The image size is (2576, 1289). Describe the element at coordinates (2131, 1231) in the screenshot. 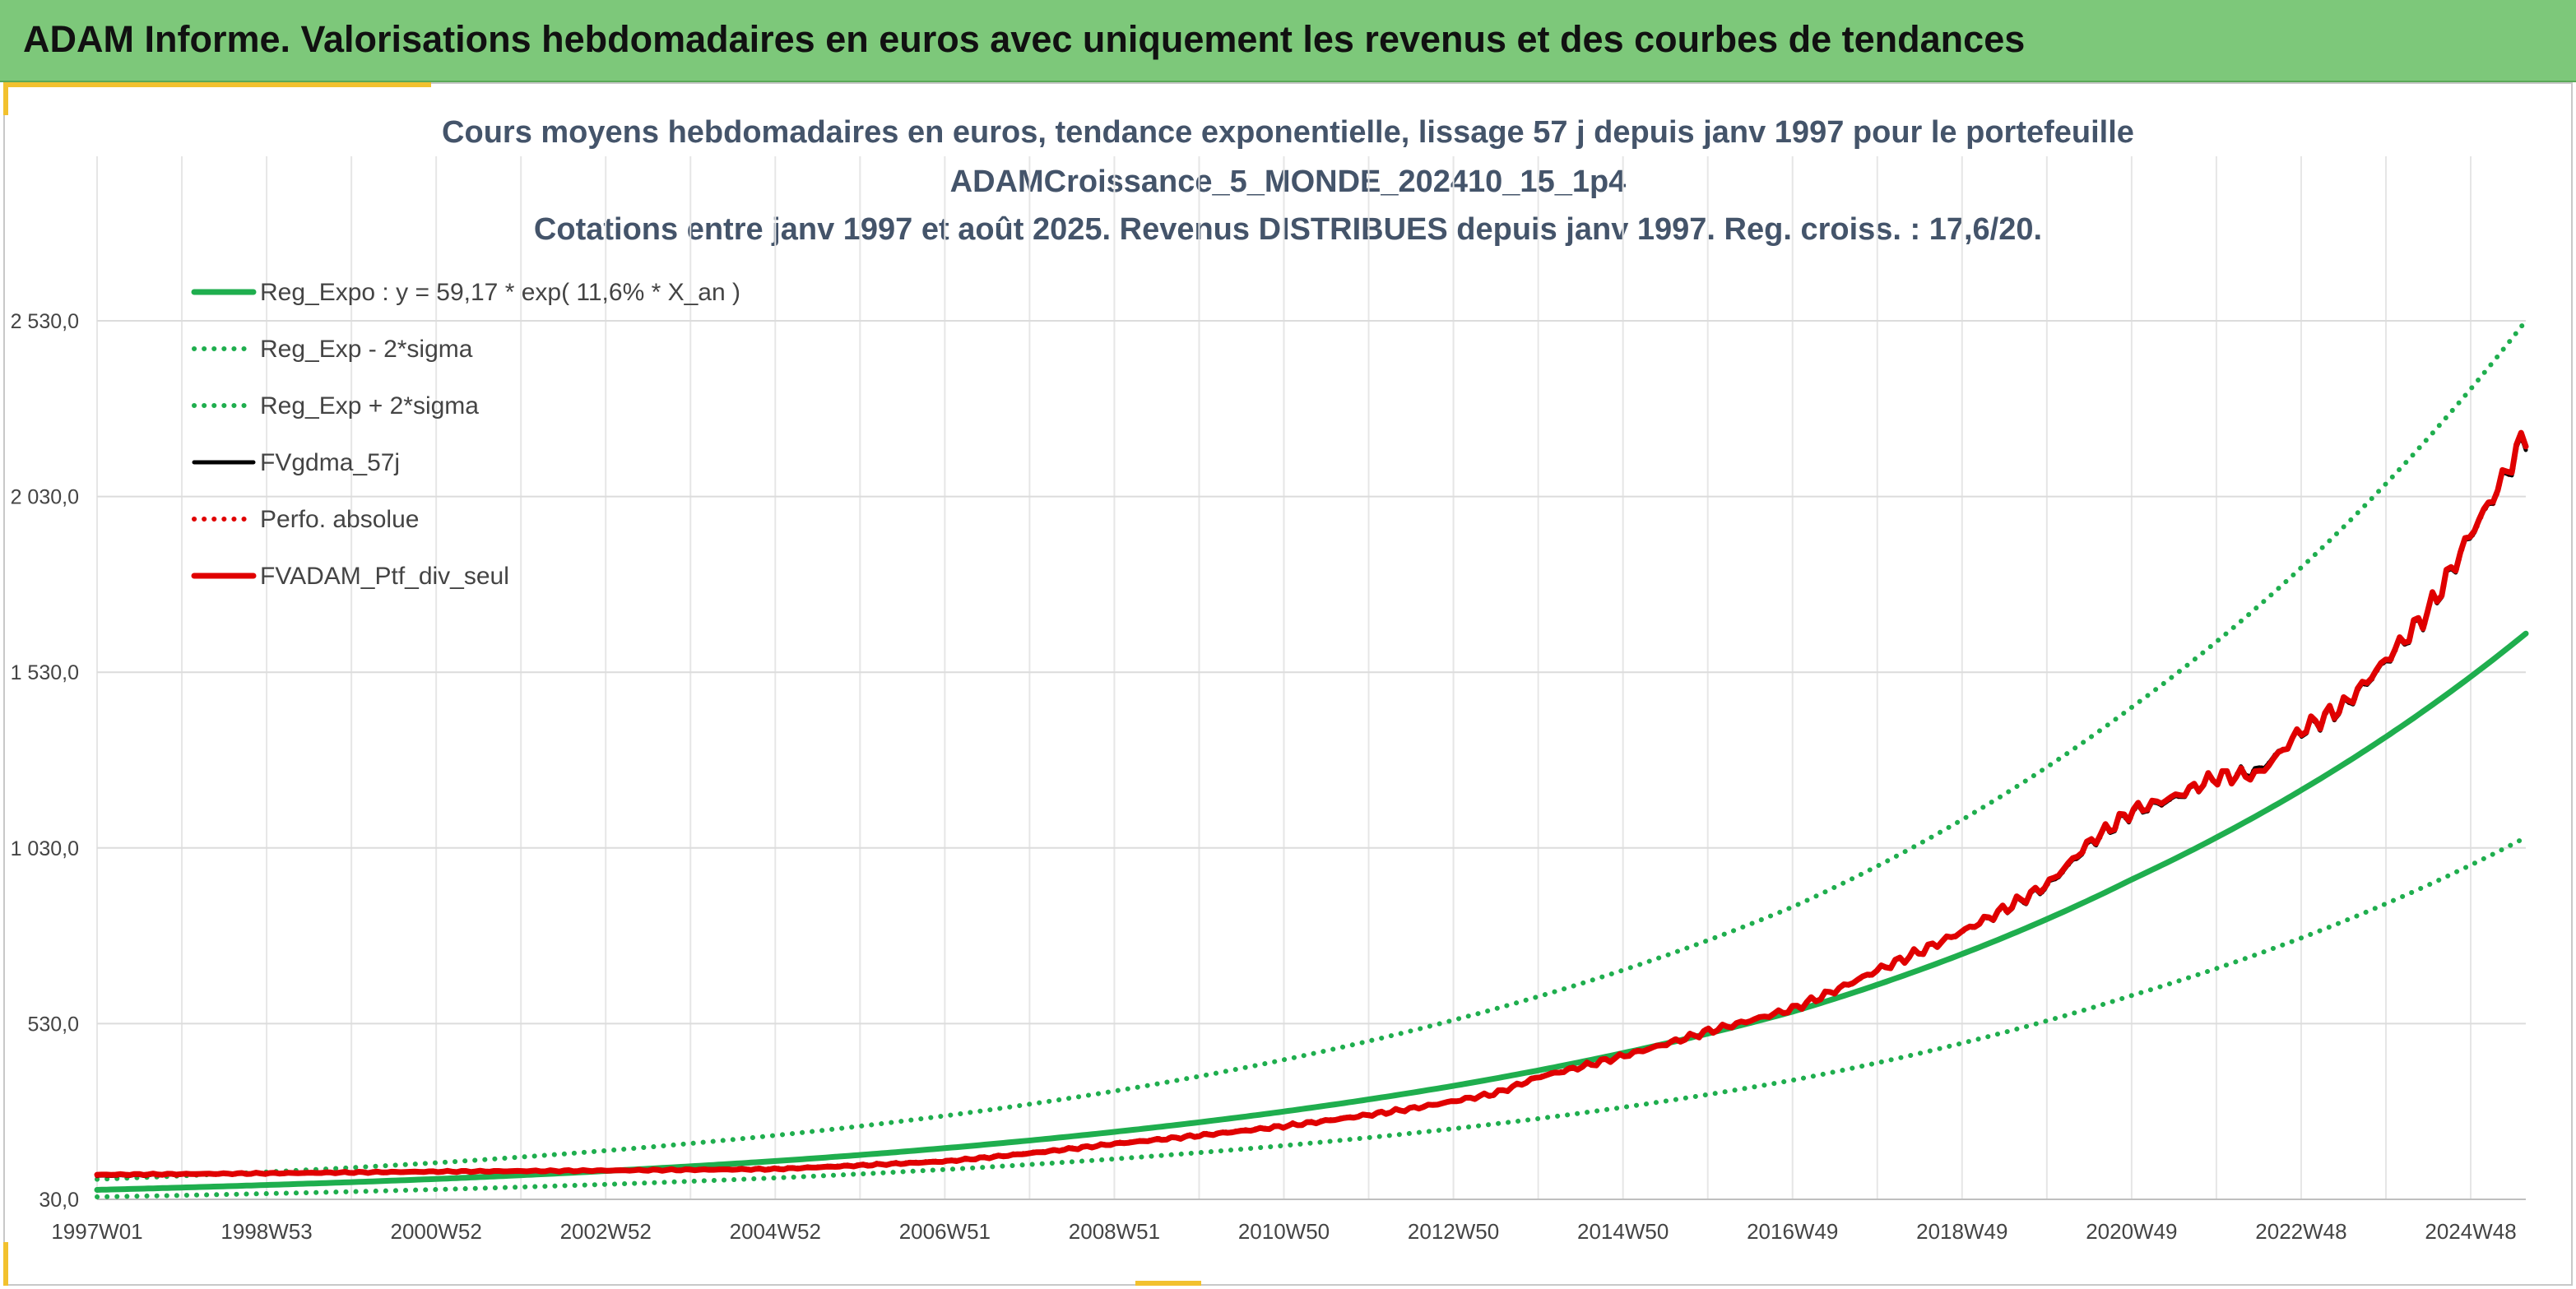

I see `x-tick-label: 2020W49` at that location.